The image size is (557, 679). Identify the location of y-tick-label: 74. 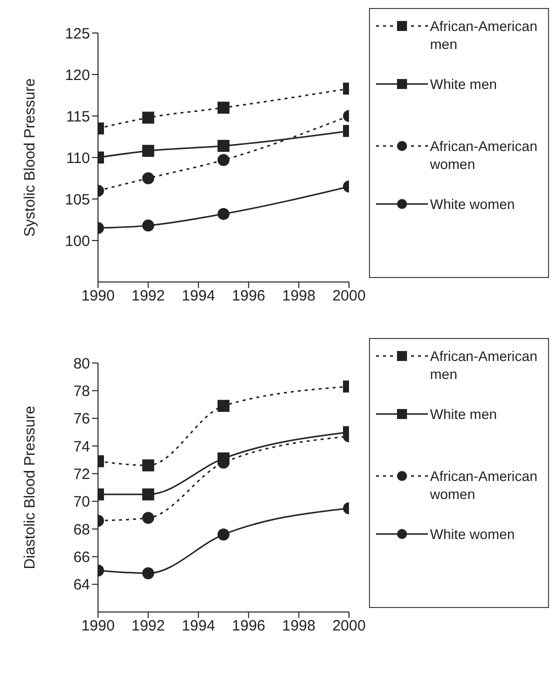
(81, 447).